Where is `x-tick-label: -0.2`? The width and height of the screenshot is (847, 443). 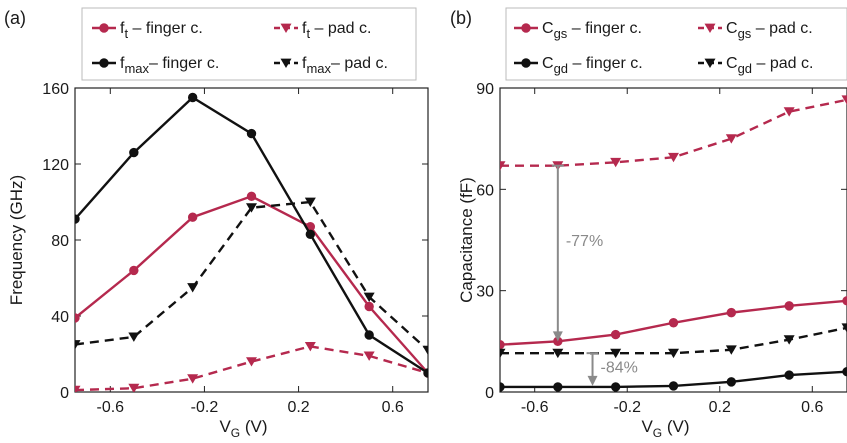
x-tick-label: -0.2 is located at coordinates (205, 407).